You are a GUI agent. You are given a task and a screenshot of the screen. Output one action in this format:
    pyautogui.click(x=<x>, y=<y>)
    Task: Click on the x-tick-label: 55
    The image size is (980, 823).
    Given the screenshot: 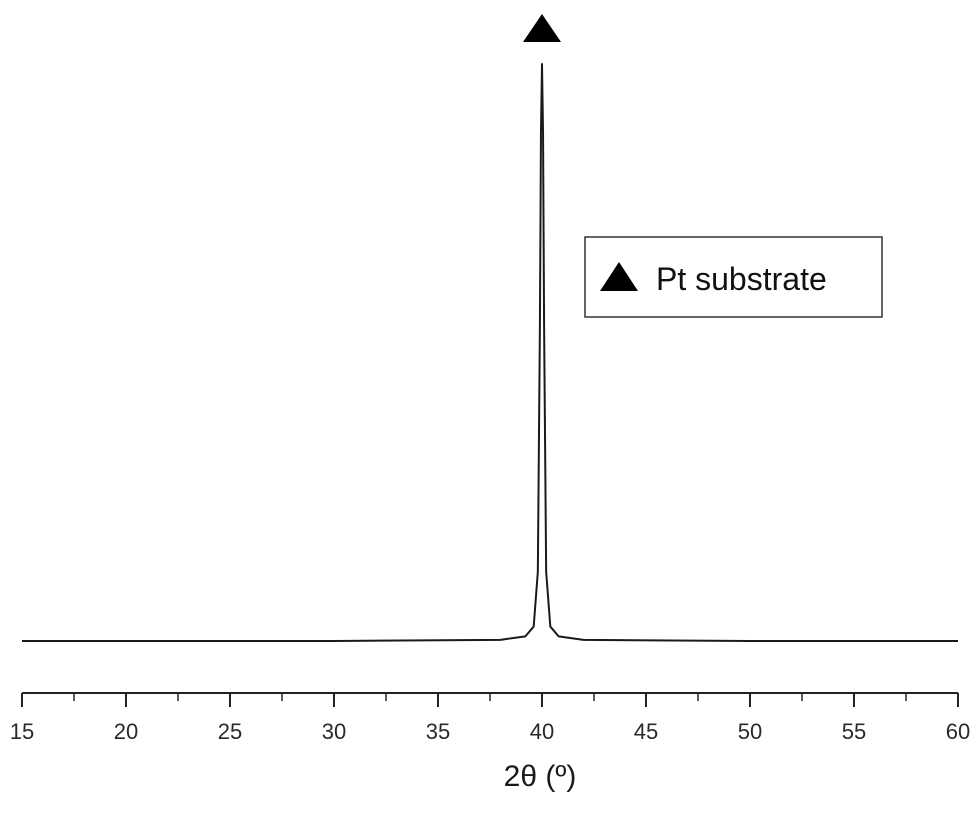 What is the action you would take?
    pyautogui.click(x=854, y=731)
    